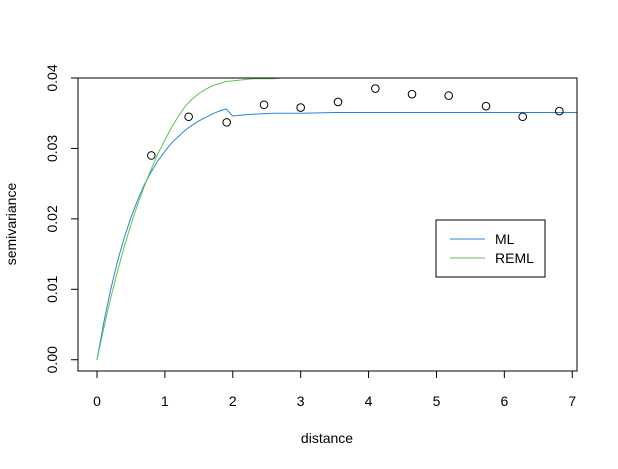 The height and width of the screenshot is (469, 618). Describe the element at coordinates (504, 401) in the screenshot. I see `x-tick-label: 6` at that location.